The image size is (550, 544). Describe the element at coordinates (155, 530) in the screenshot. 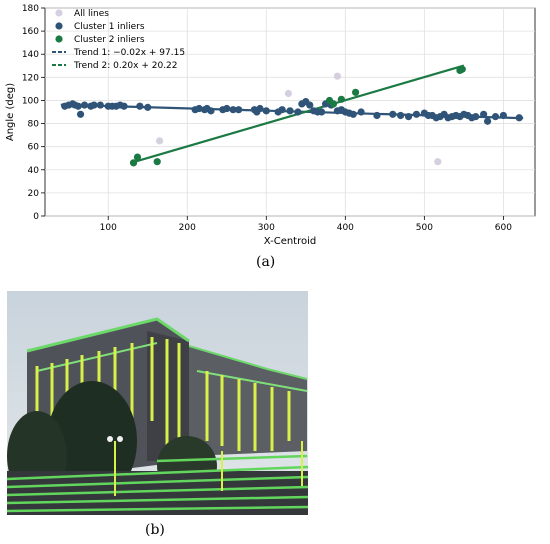

I see `panel-label-b: (b)` at that location.